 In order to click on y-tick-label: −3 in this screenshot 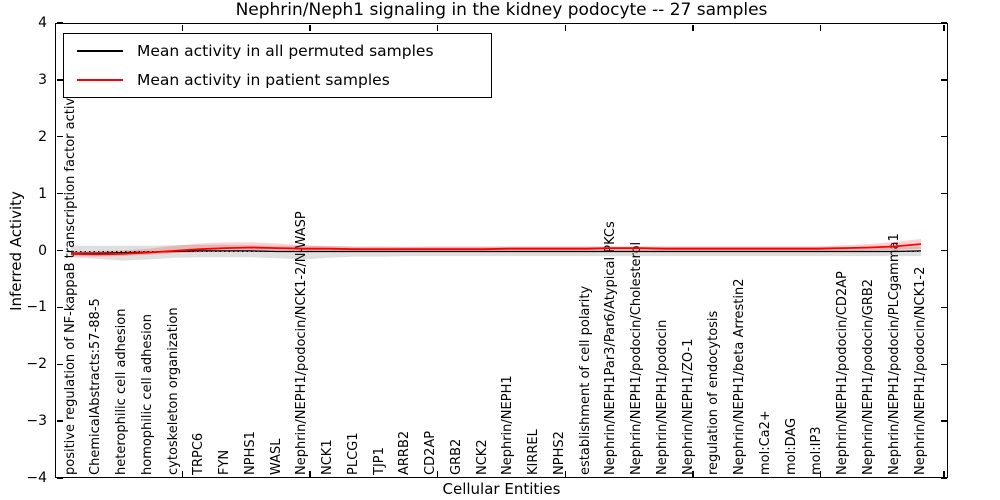, I will do `click(36, 421)`.